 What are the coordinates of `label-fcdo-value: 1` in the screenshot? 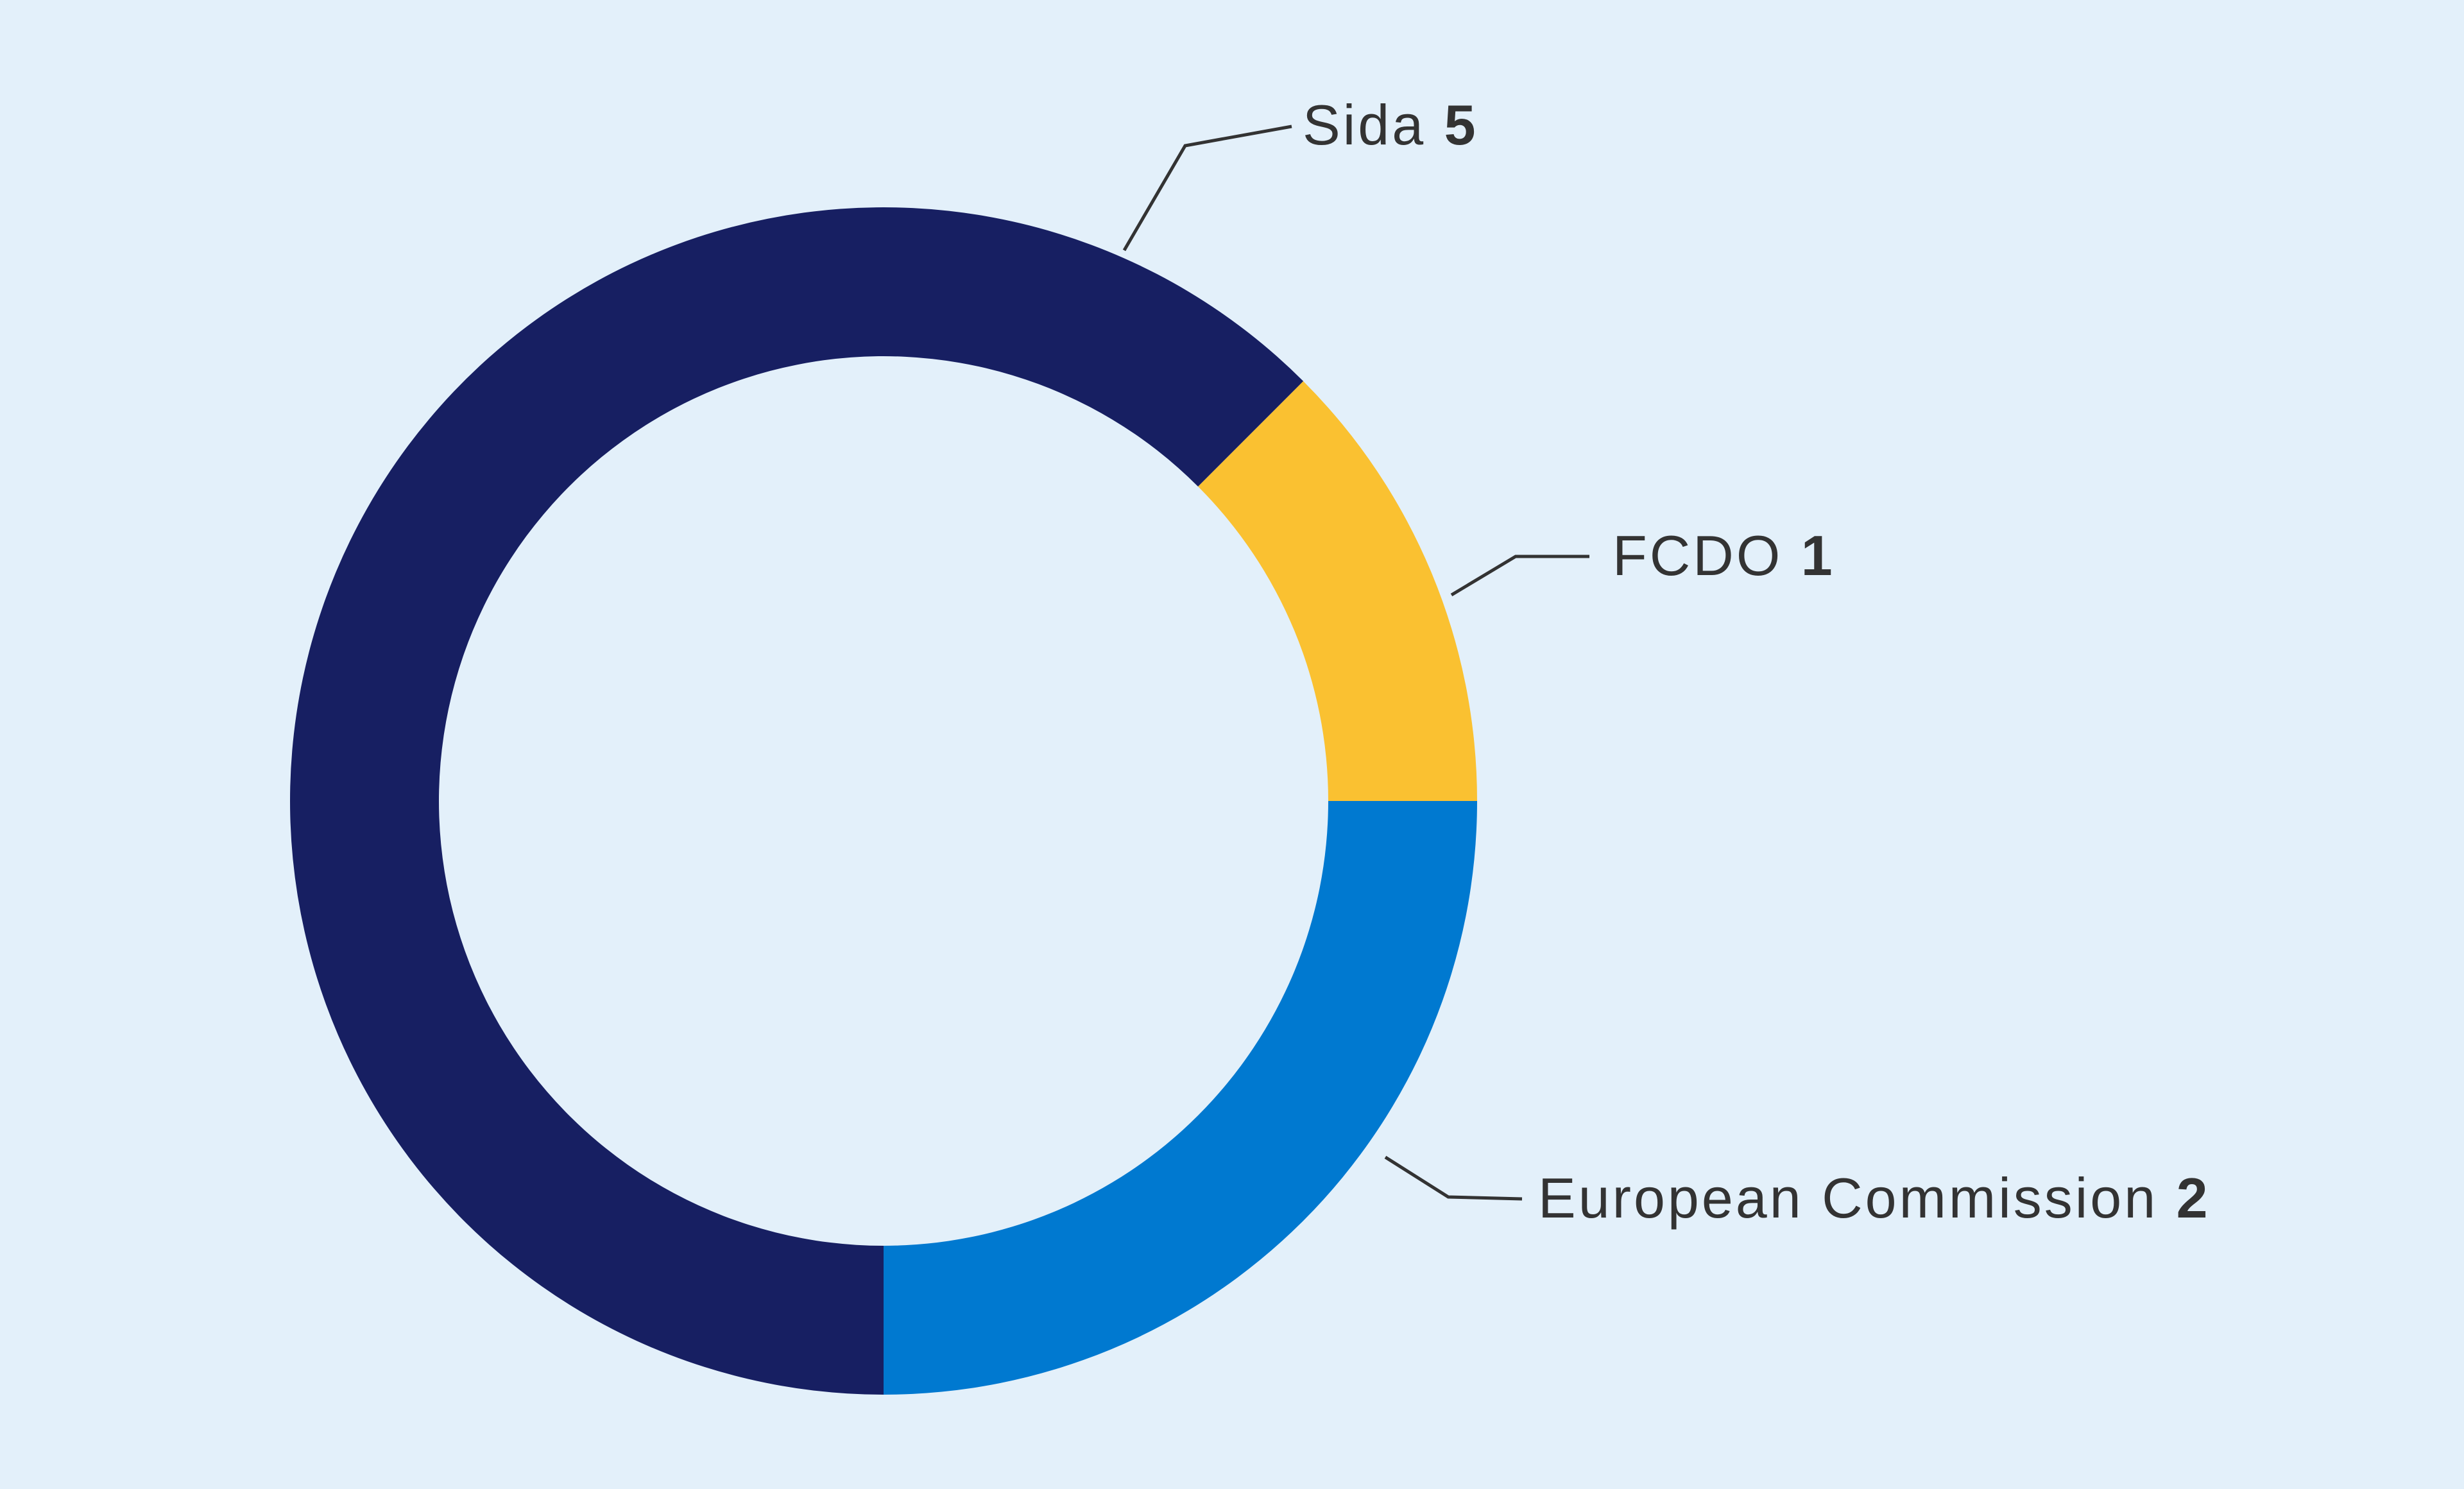 It's located at (1818, 555).